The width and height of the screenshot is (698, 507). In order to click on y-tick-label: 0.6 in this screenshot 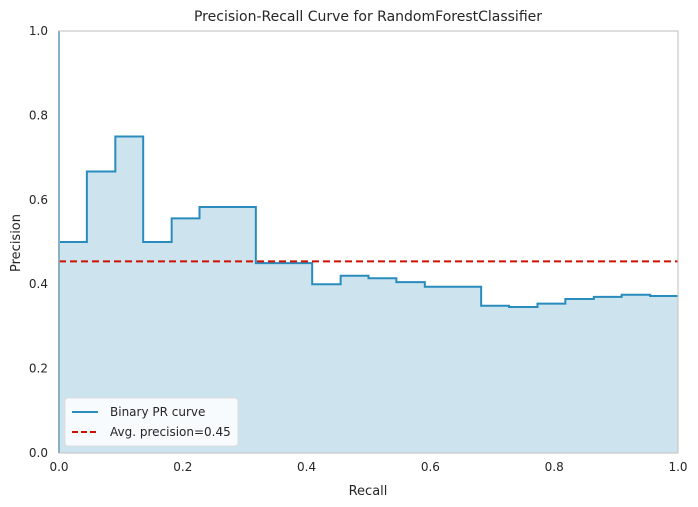, I will do `click(38, 200)`.